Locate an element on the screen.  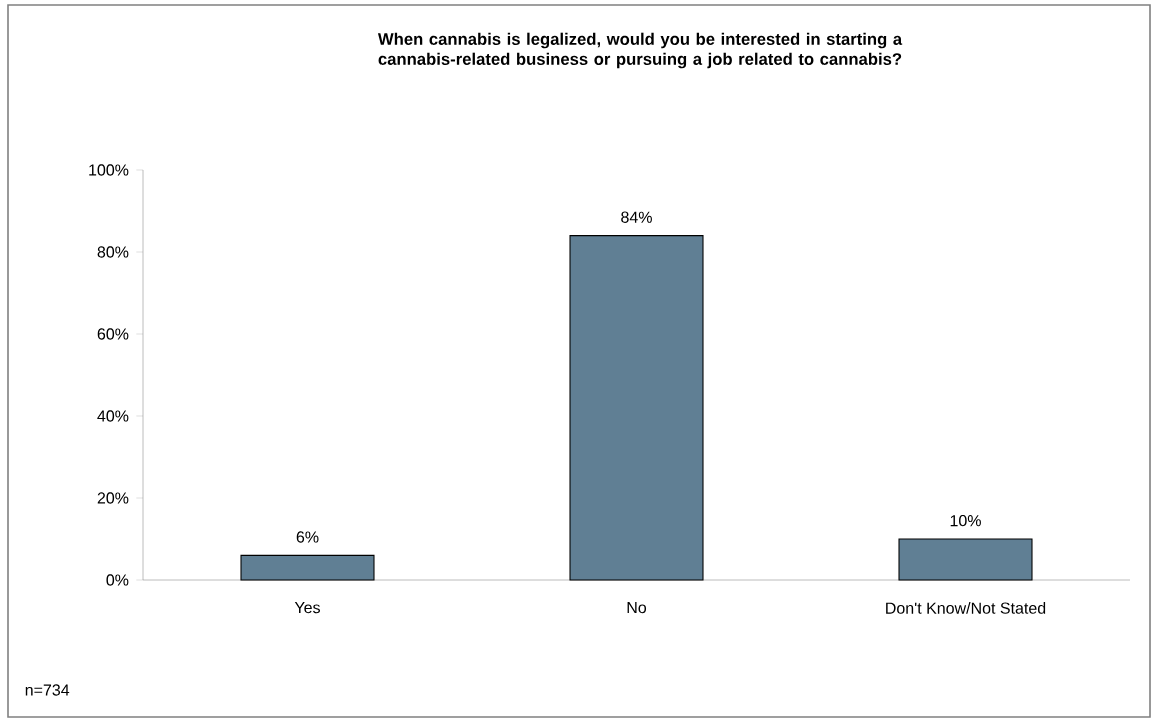
y-tick-label: 100% is located at coordinates (109, 170).